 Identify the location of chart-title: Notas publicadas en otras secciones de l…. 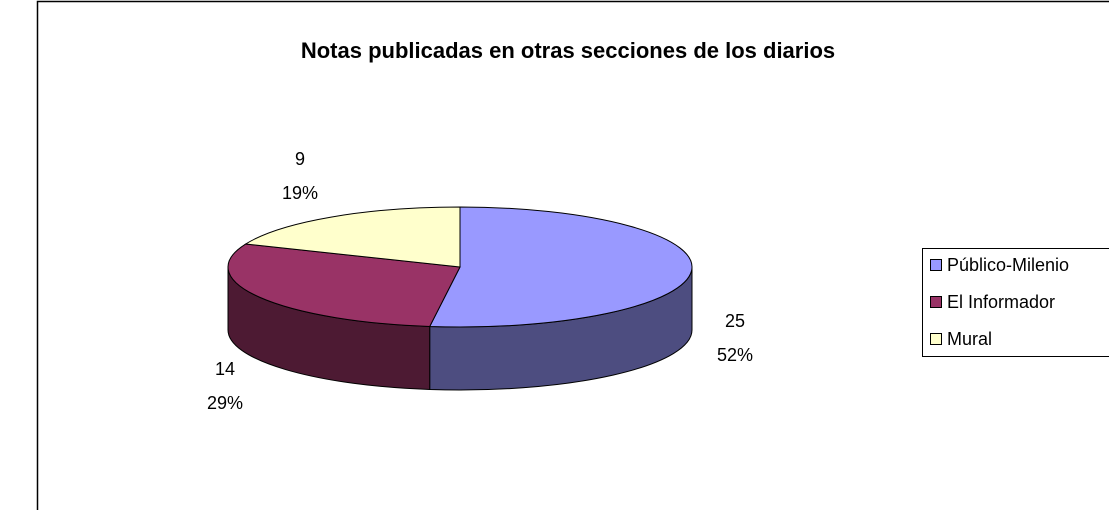
(568, 50).